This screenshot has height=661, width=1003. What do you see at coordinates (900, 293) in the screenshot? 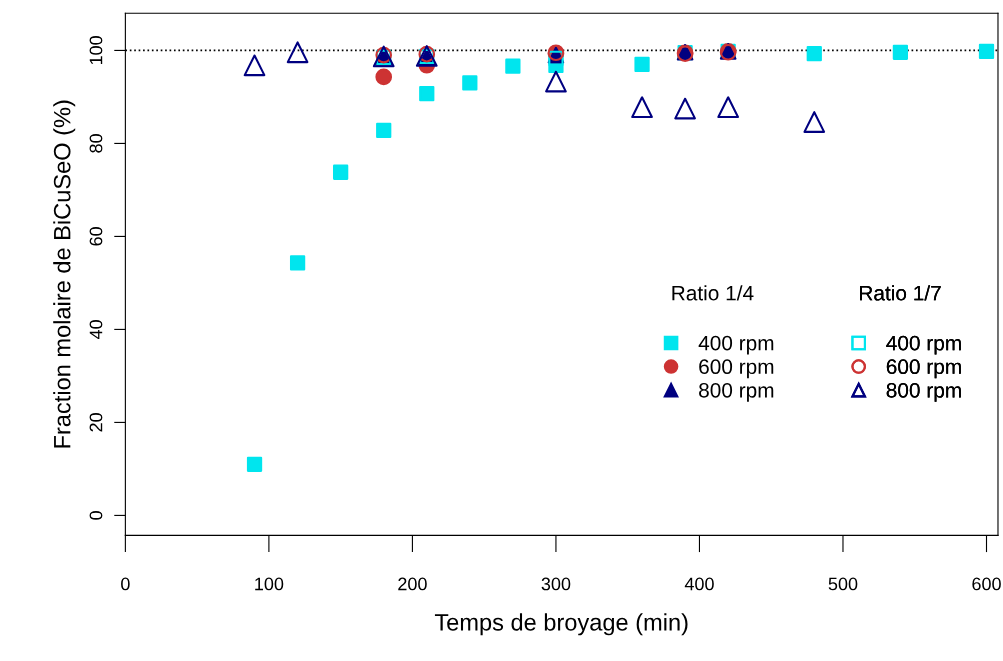
I see `annotation: Ratio 1/7` at bounding box center [900, 293].